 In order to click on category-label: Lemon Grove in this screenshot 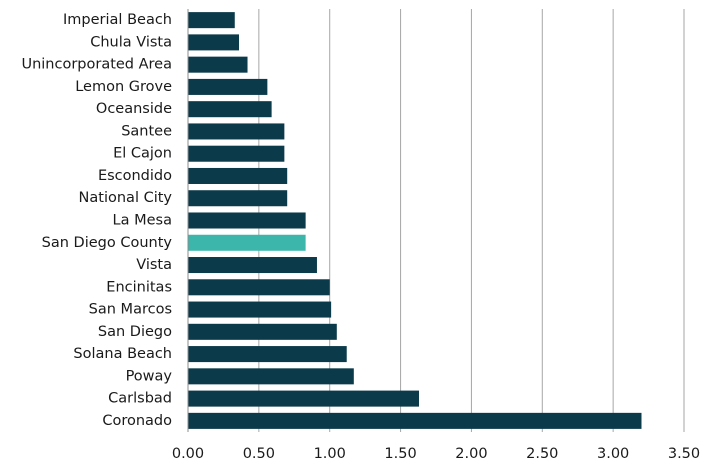, I will do `click(123, 87)`.